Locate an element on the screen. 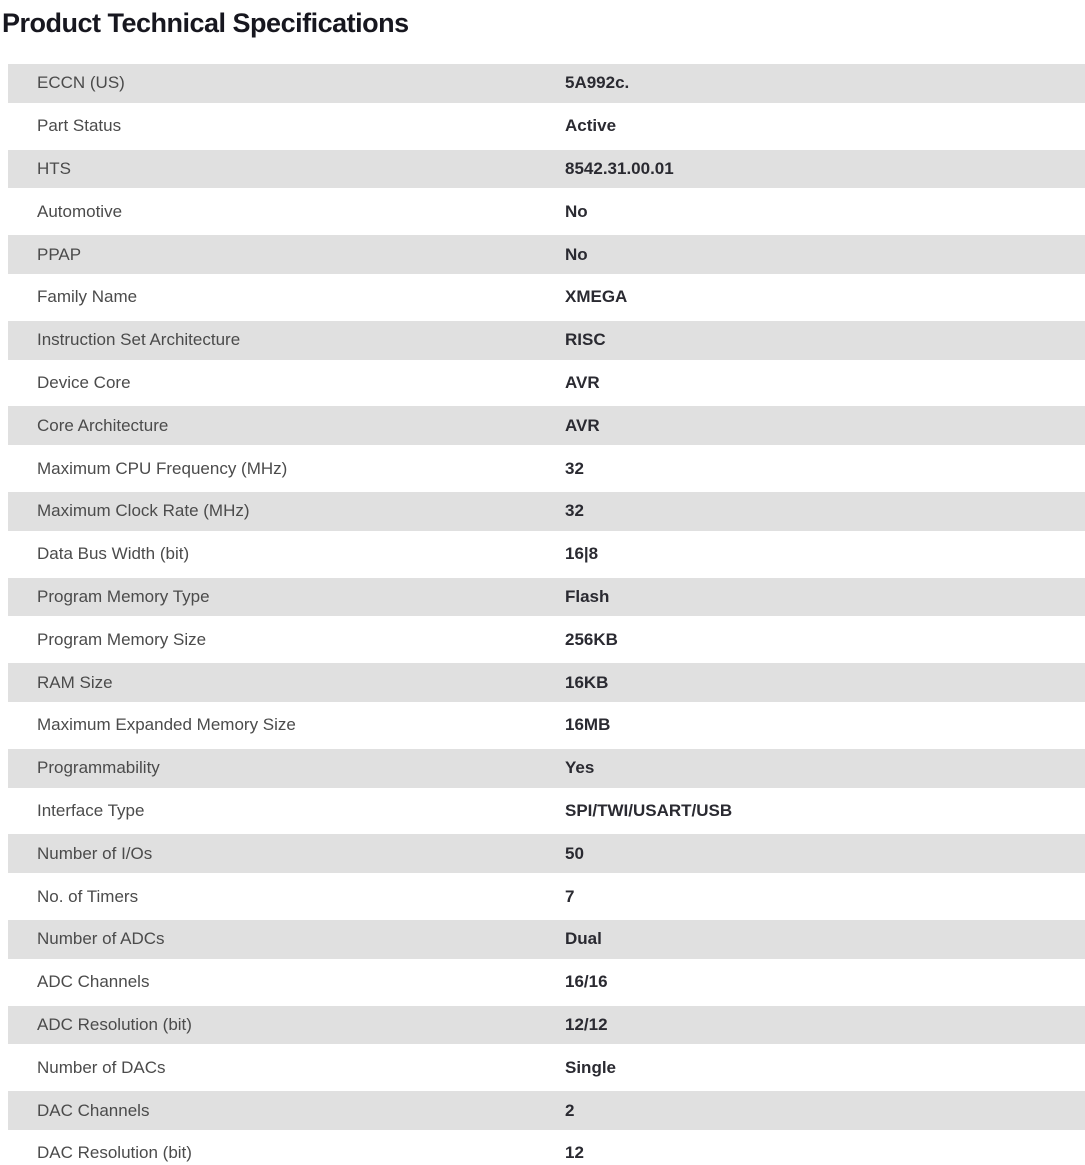 This screenshot has height=1165, width=1085. spec-value: Single is located at coordinates (591, 1067).